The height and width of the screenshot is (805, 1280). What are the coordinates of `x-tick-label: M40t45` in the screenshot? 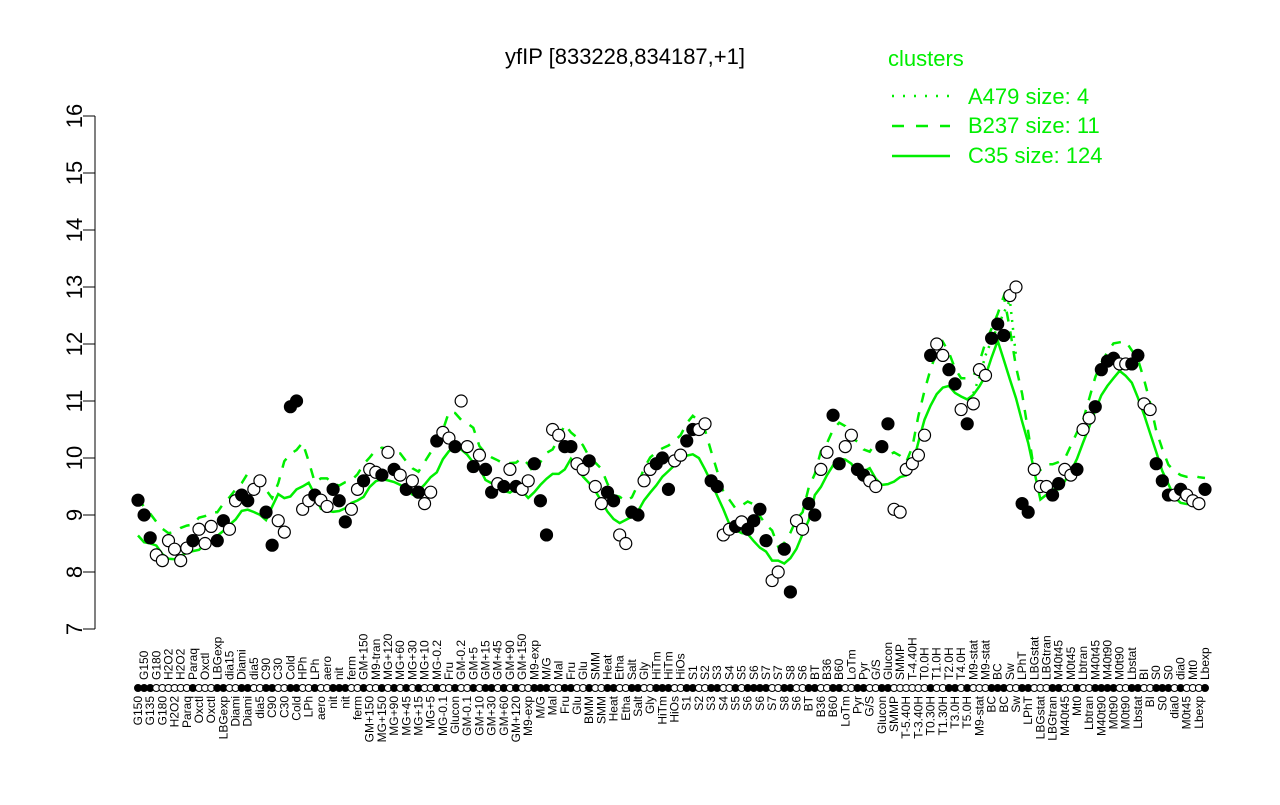 It's located at (1059, 660).